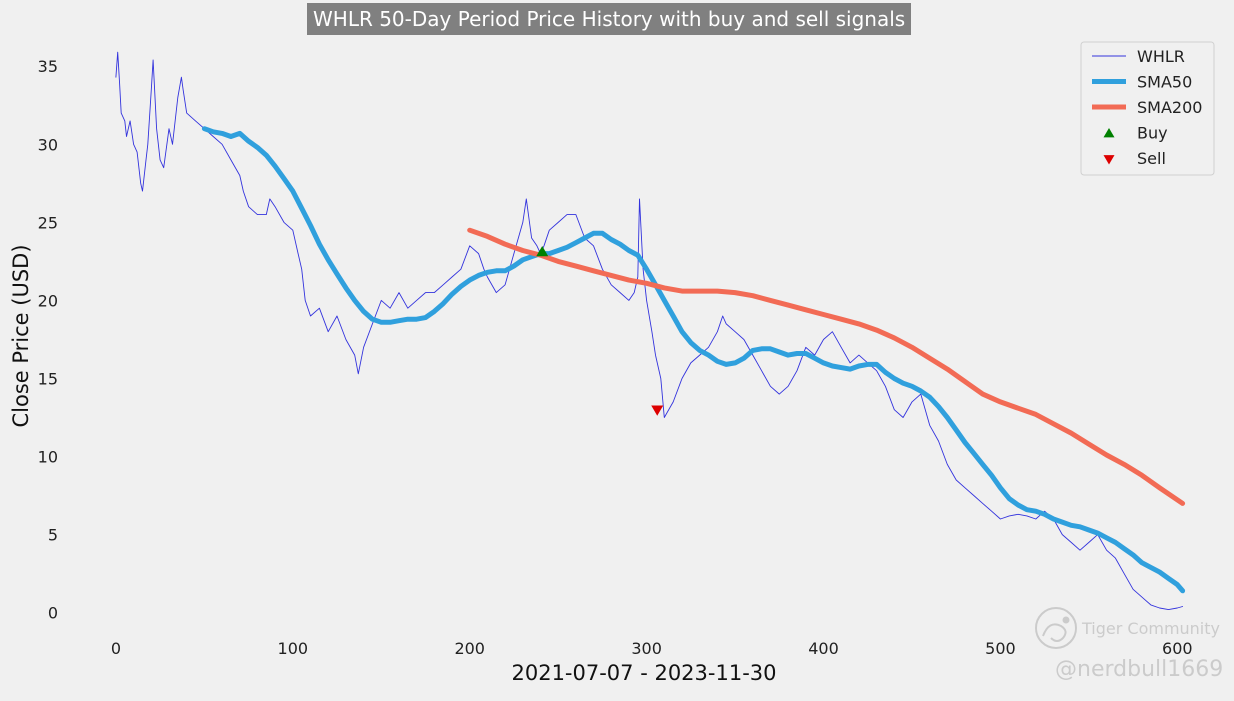 The height and width of the screenshot is (701, 1234). What do you see at coordinates (657, 410) in the screenshot?
I see `sell-signal-marker` at bounding box center [657, 410].